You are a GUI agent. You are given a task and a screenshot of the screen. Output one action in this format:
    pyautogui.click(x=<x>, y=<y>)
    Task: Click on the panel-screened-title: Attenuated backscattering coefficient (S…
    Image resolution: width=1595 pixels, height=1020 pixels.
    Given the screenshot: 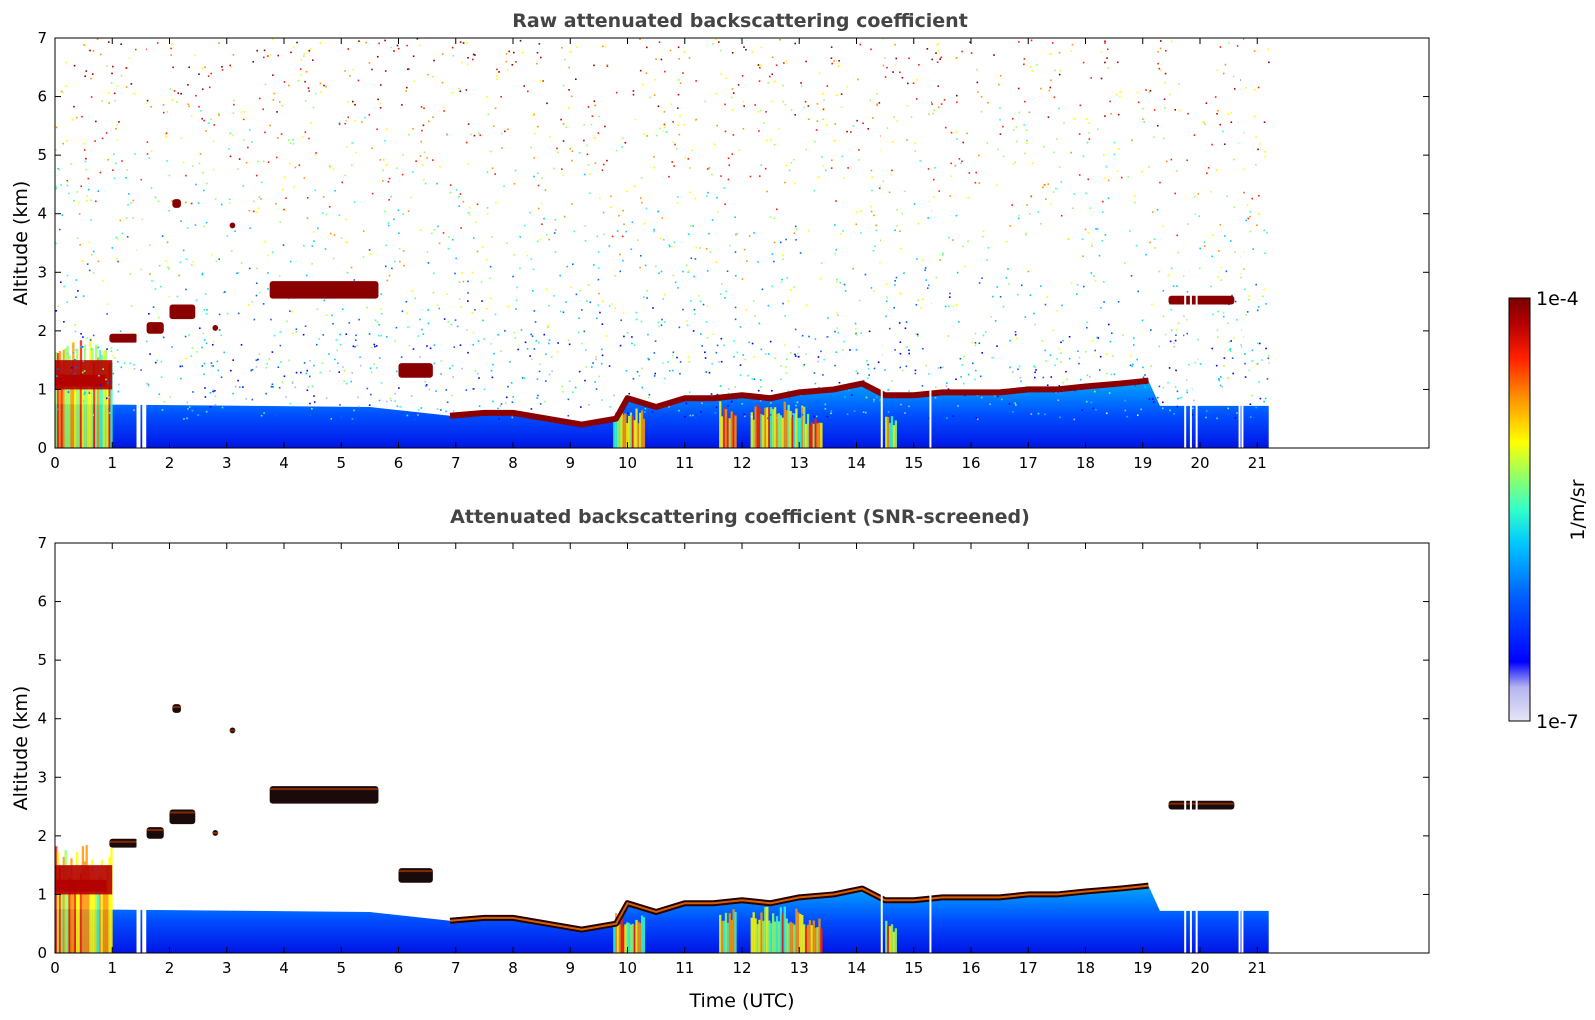 What is the action you would take?
    pyautogui.click(x=740, y=517)
    